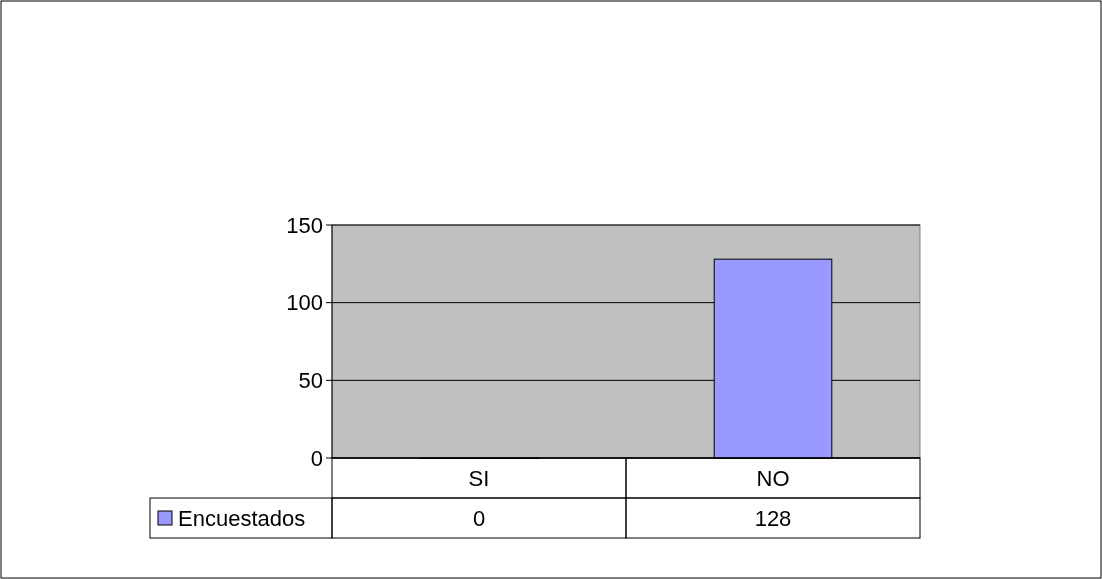 The image size is (1102, 579). What do you see at coordinates (316, 458) in the screenshot?
I see `y-tick-label: 0` at bounding box center [316, 458].